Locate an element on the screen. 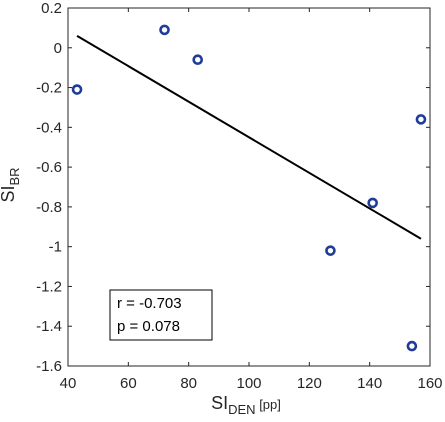 This screenshot has width=445, height=422. x-tick-label: 140 is located at coordinates (369, 383).